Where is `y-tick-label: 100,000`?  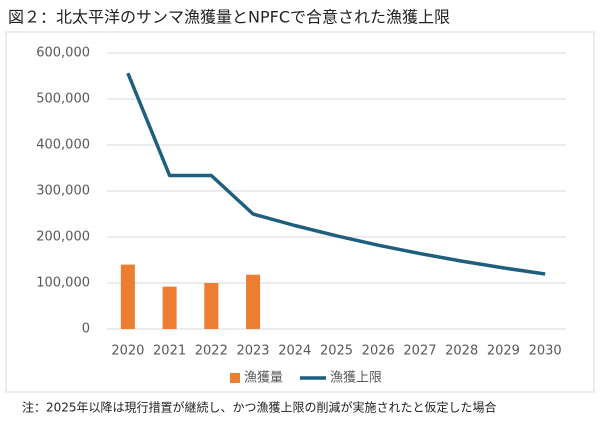
y-tick-label: 100,000 is located at coordinates (63, 283).